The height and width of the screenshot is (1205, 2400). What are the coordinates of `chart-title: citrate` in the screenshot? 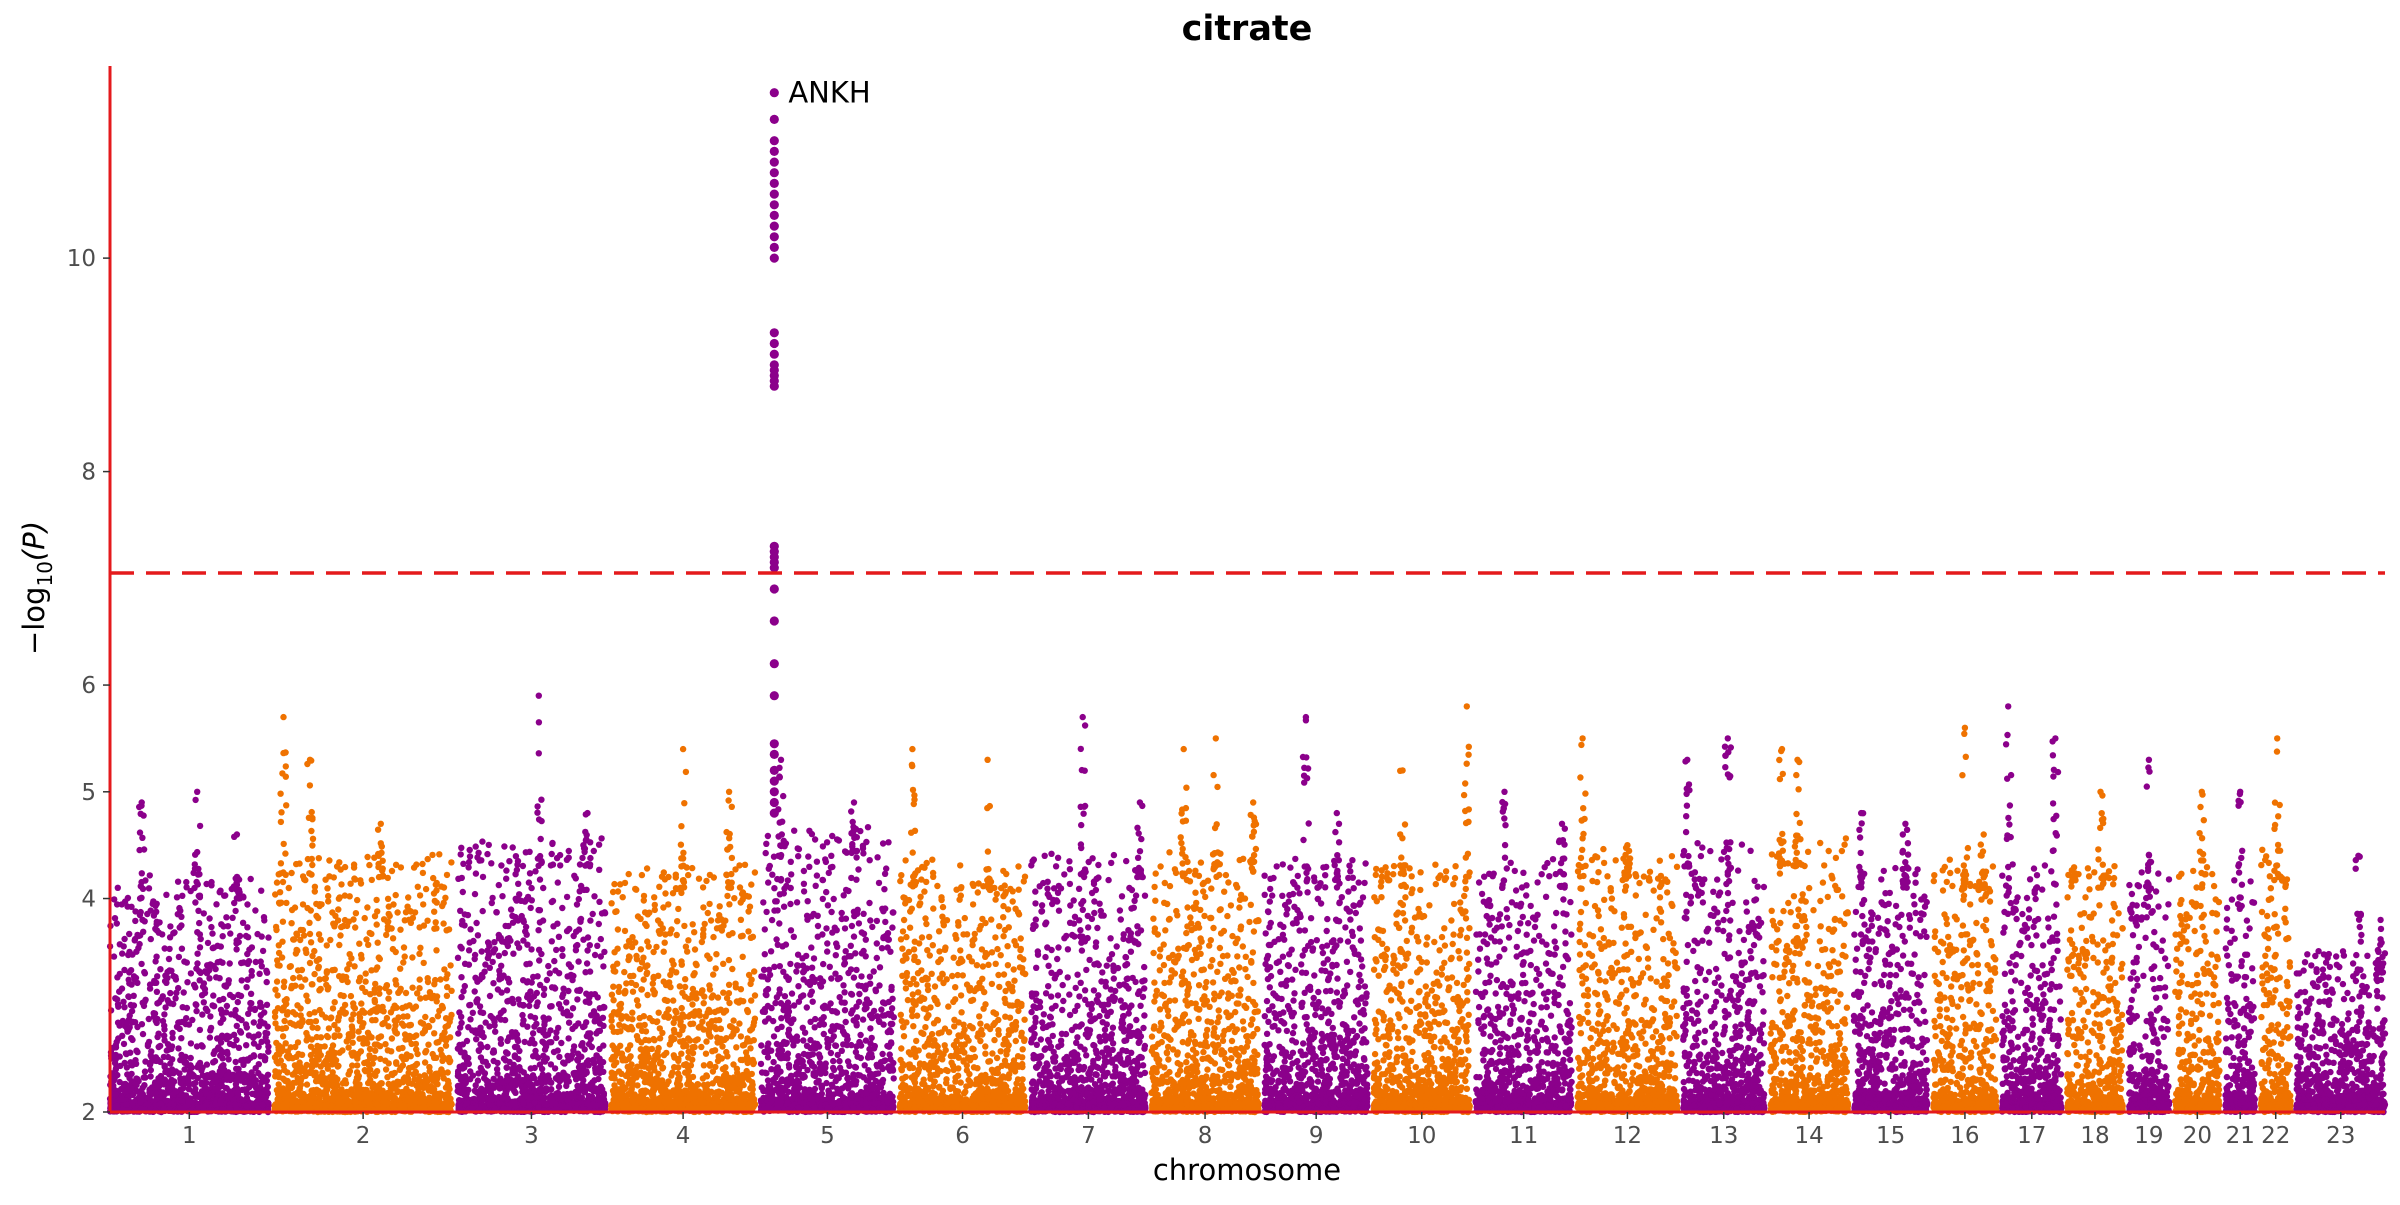 It's located at (1247, 29).